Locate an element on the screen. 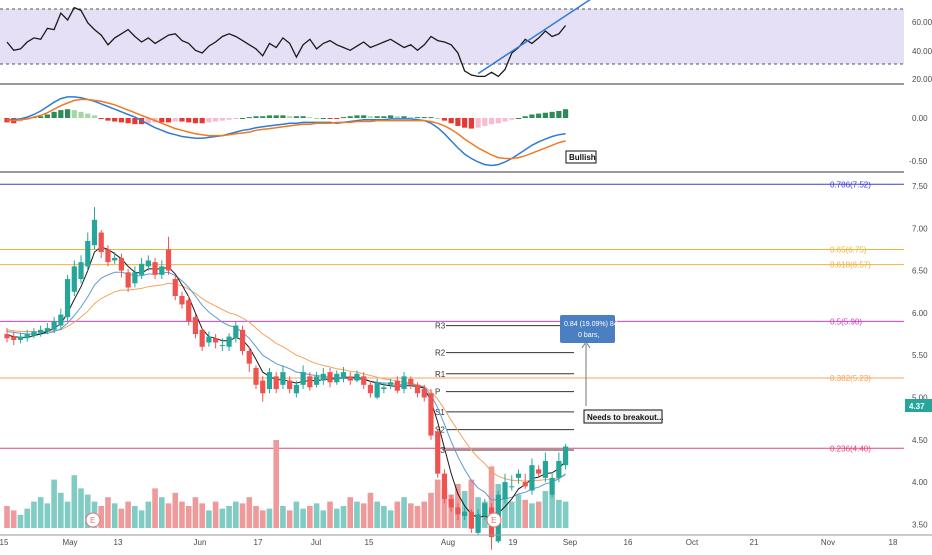 The height and width of the screenshot is (555, 932). macd-histogram is located at coordinates (286, 119).